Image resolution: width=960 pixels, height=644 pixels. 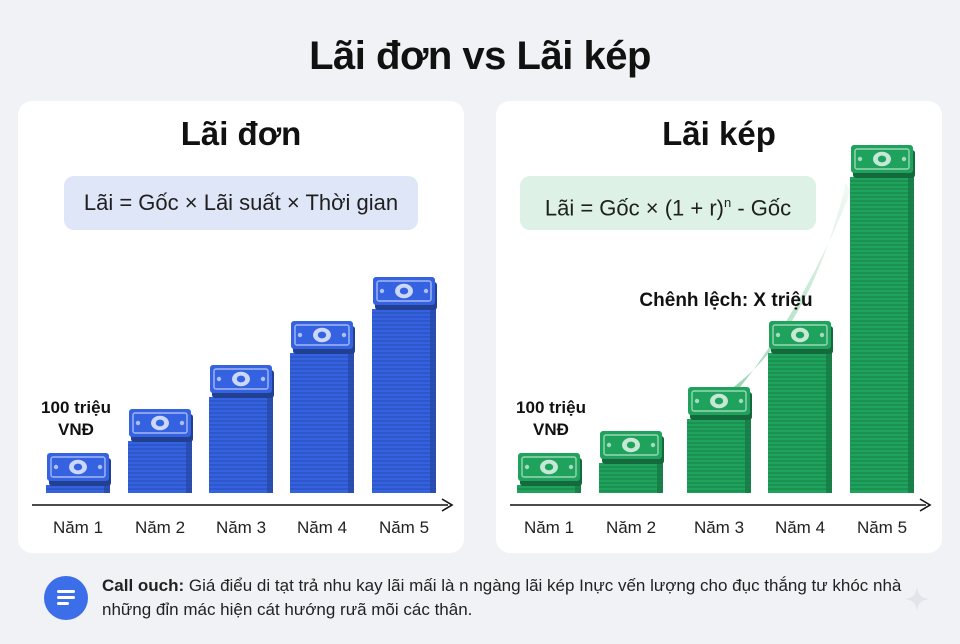 What do you see at coordinates (66, 598) in the screenshot?
I see `document-icon` at bounding box center [66, 598].